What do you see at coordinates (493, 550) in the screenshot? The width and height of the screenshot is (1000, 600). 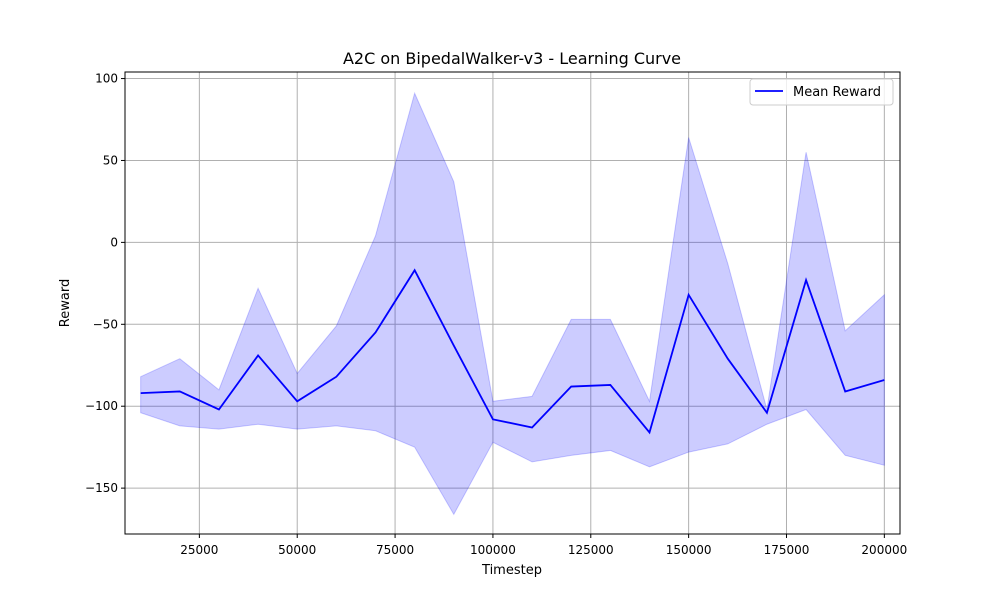 I see `x-tick-label: 100000` at bounding box center [493, 550].